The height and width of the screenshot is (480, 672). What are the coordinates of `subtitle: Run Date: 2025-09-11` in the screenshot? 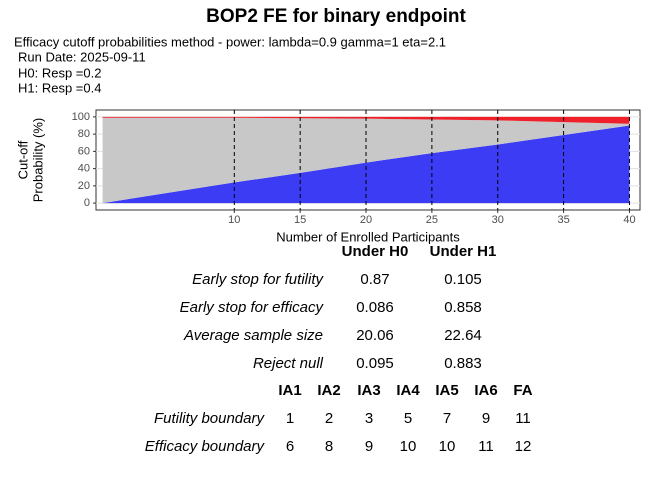 It's located at (82, 56).